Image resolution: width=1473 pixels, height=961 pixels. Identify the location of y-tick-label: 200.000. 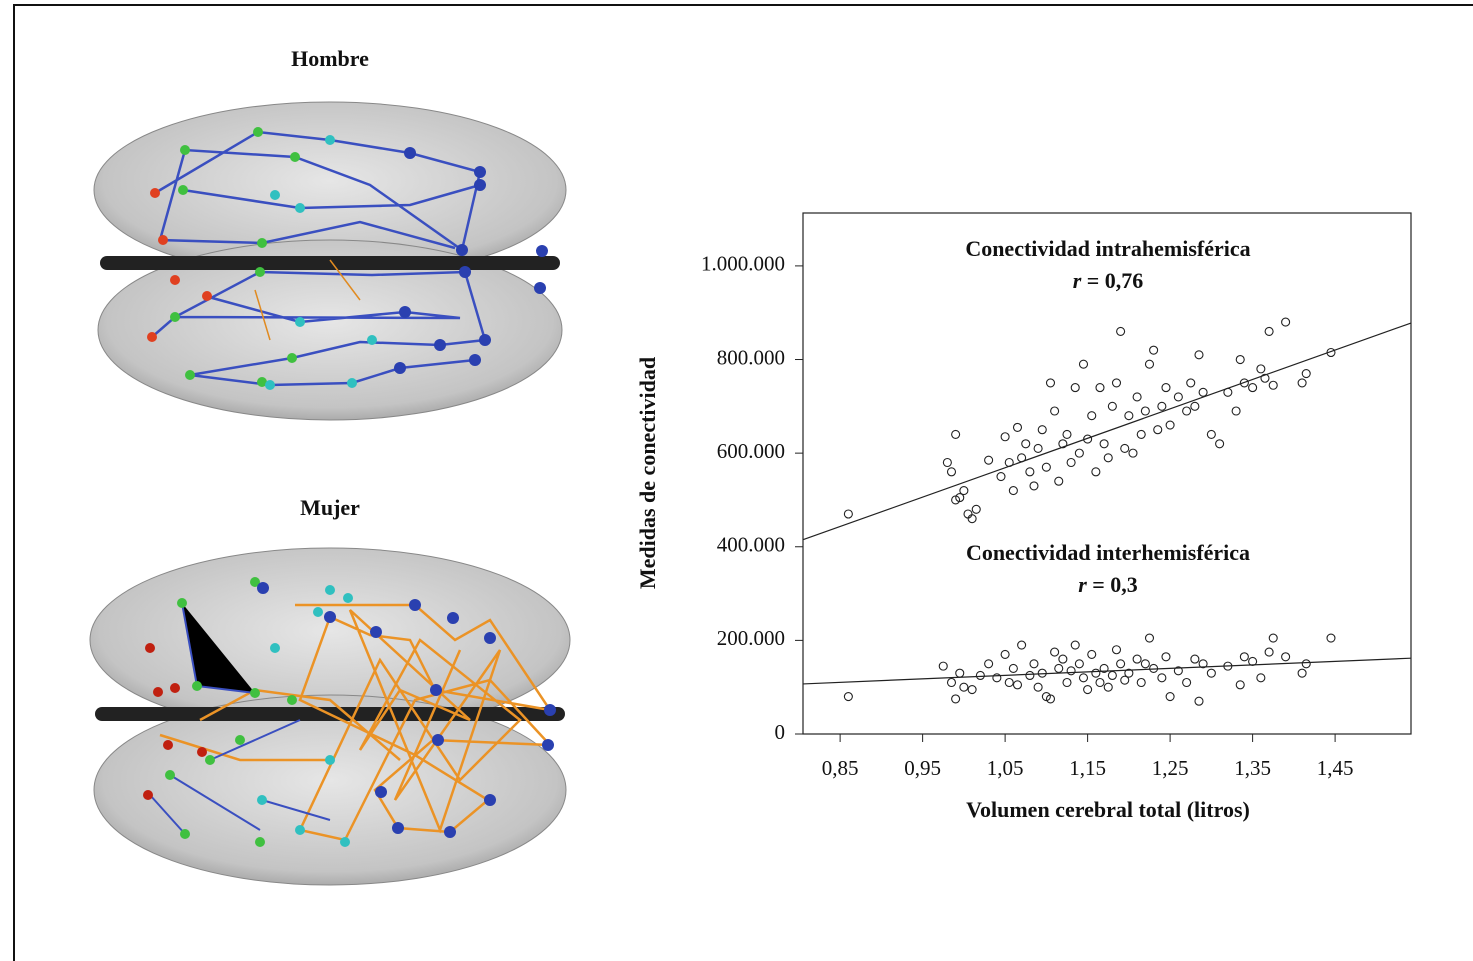
(751, 638).